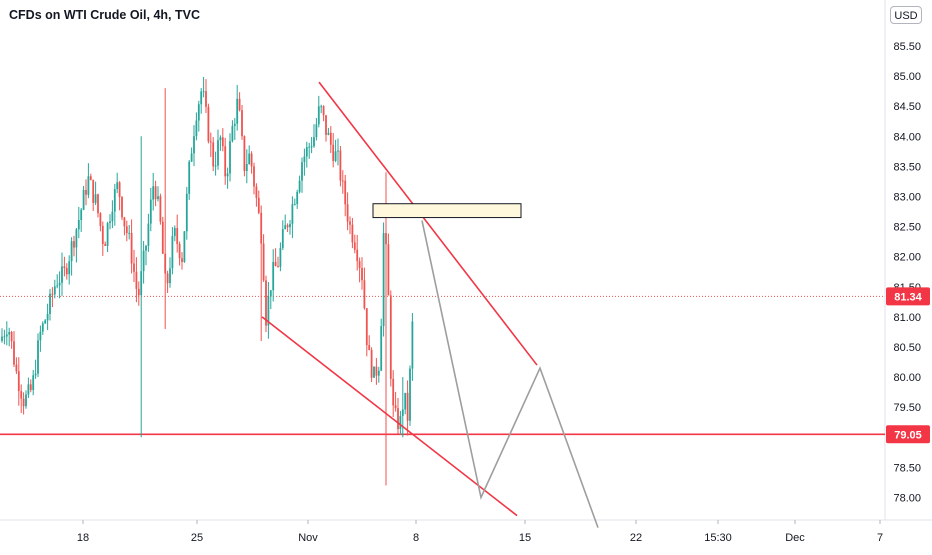 This screenshot has height=555, width=932. What do you see at coordinates (907, 228) in the screenshot?
I see `y-tick-label: 82.50` at bounding box center [907, 228].